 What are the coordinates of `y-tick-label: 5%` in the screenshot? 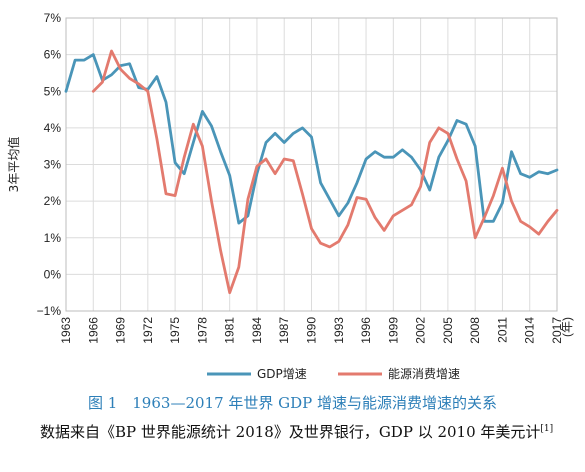 It's located at (53, 91).